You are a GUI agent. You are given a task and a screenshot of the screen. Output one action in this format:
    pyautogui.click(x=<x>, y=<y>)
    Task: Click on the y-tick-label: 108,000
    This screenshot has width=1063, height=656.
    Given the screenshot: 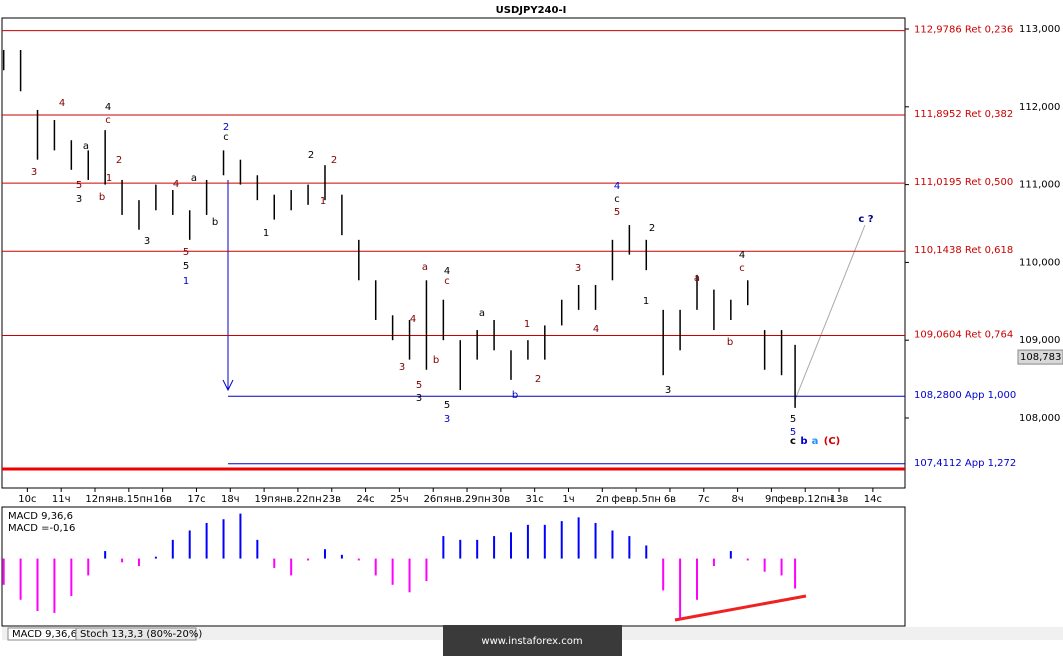 What is the action you would take?
    pyautogui.click(x=1039, y=418)
    